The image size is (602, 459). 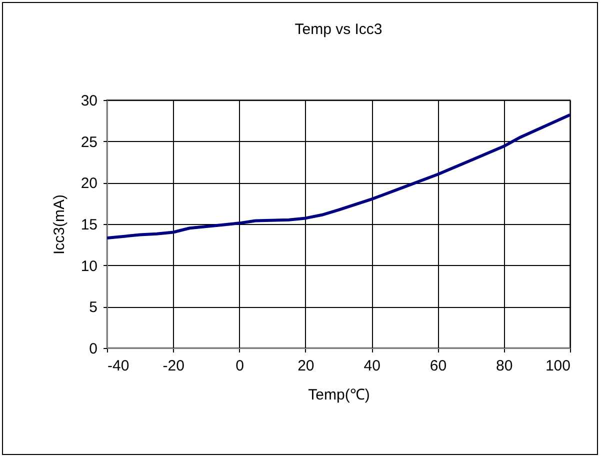 I want to click on x-tick-label: 40, so click(x=372, y=366).